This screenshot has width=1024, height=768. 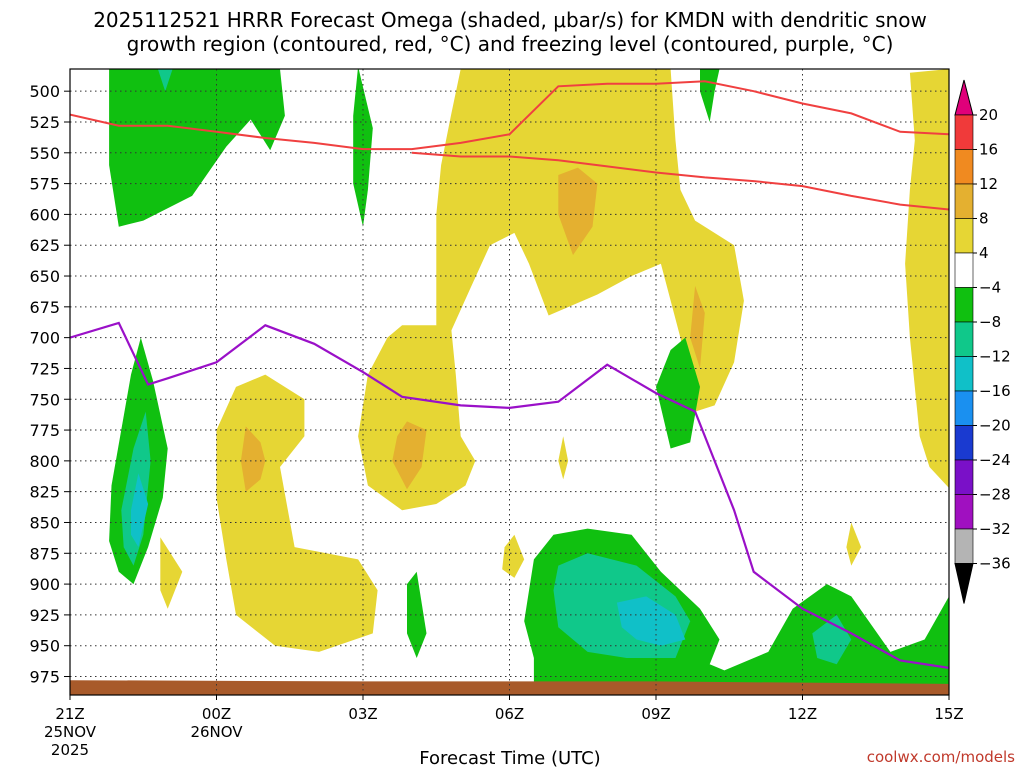 I want to click on y-tick-label: 725, so click(x=44, y=368).